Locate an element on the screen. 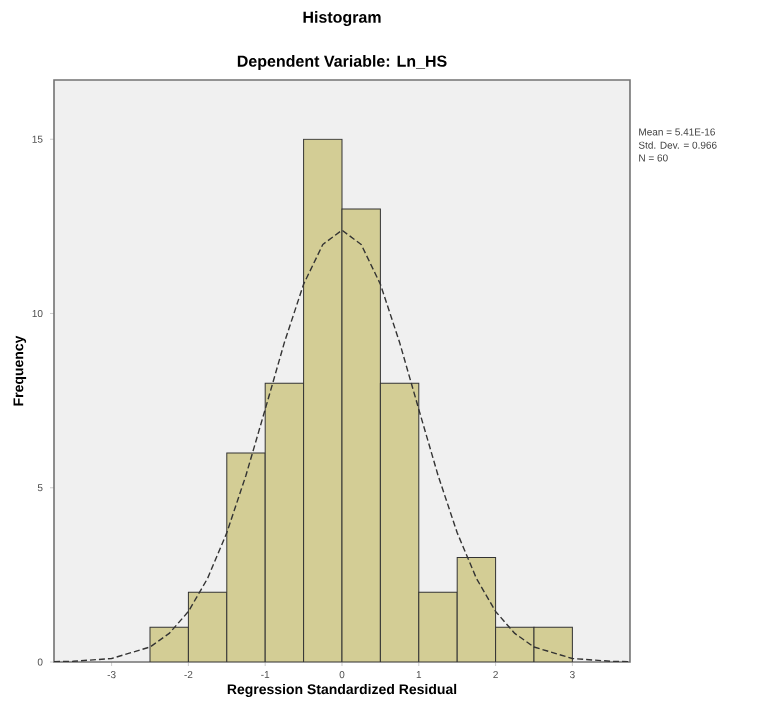 The height and width of the screenshot is (714, 766). chart-subtitle: Dependent Variable: Ln_HS is located at coordinates (342, 62).